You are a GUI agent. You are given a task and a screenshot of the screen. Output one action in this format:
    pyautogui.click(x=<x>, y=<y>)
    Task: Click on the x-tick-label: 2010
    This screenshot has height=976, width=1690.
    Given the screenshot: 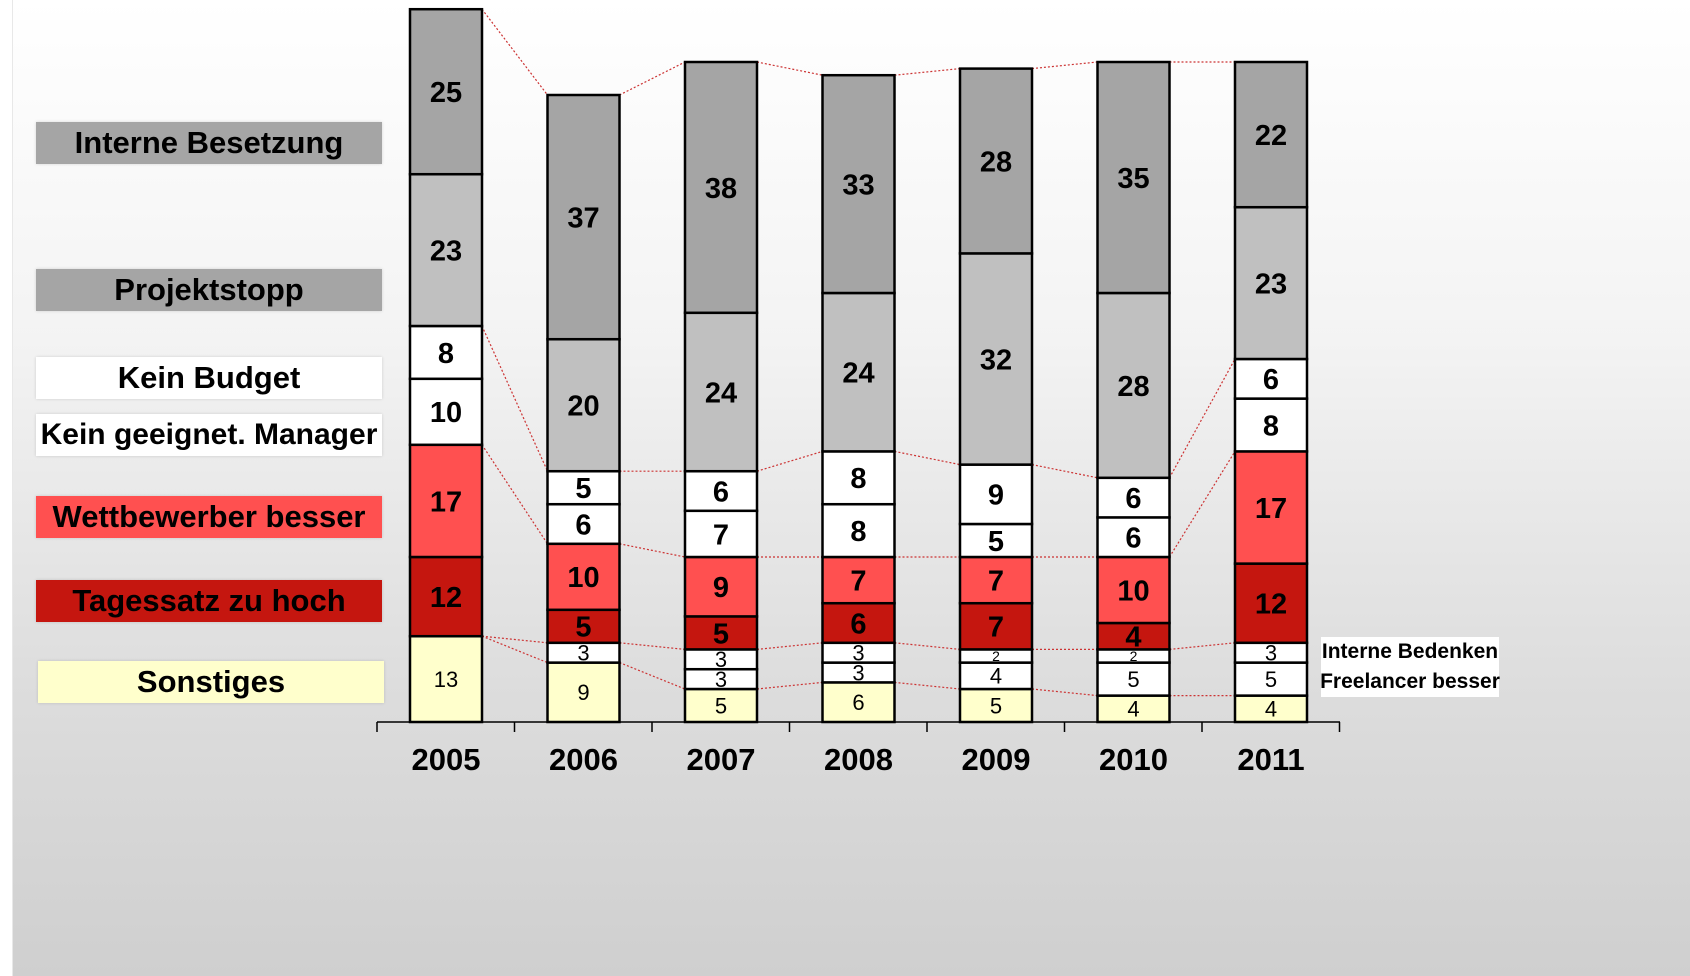 What is the action you would take?
    pyautogui.click(x=1133, y=759)
    